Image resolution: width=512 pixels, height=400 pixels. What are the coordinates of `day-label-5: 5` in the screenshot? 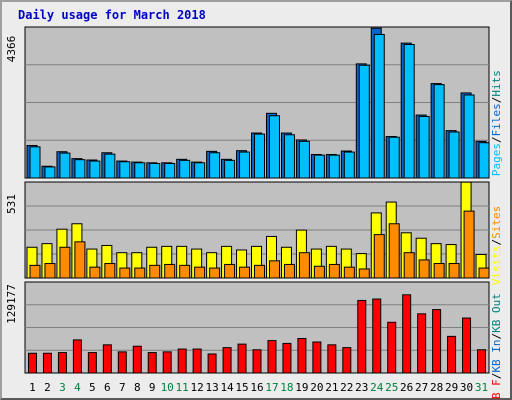 It's located at (92, 387).